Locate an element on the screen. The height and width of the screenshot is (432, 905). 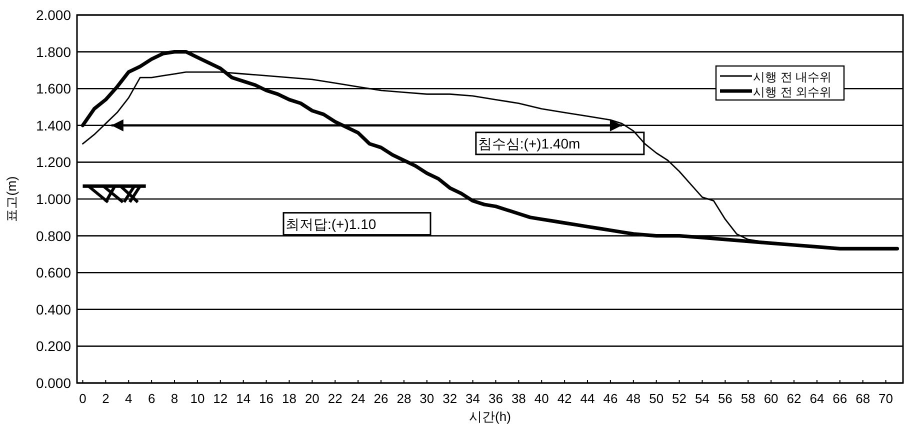
x-tick-label: 0 is located at coordinates (82, 398).